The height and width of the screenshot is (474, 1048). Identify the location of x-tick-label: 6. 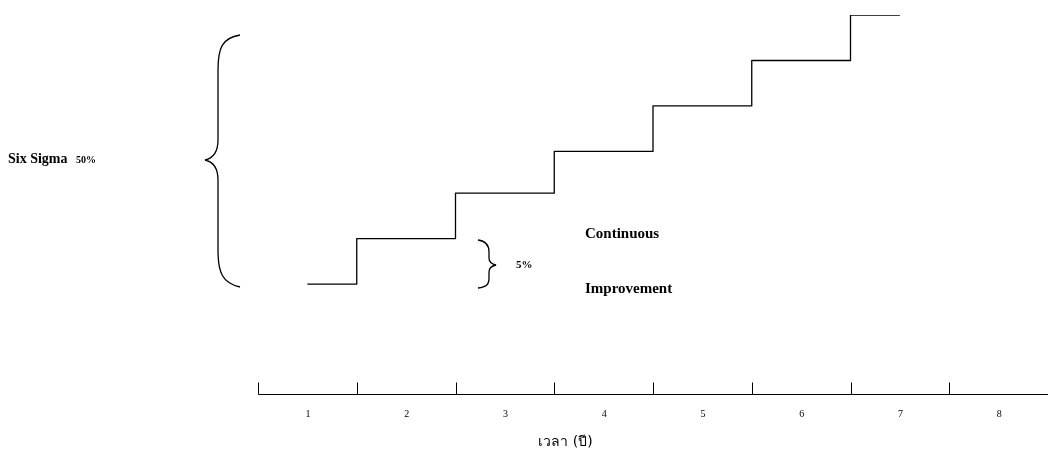
(802, 413).